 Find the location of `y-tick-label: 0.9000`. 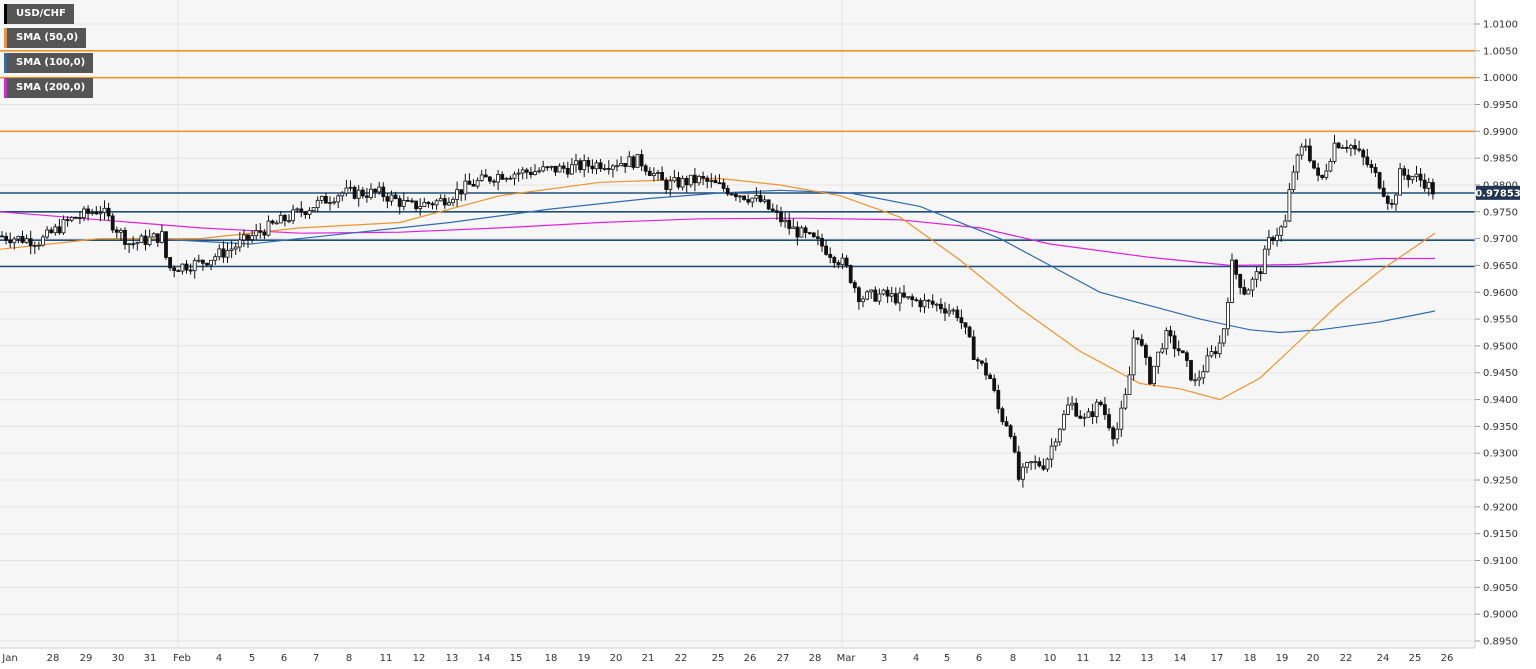

y-tick-label: 0.9000 is located at coordinates (1500, 615).